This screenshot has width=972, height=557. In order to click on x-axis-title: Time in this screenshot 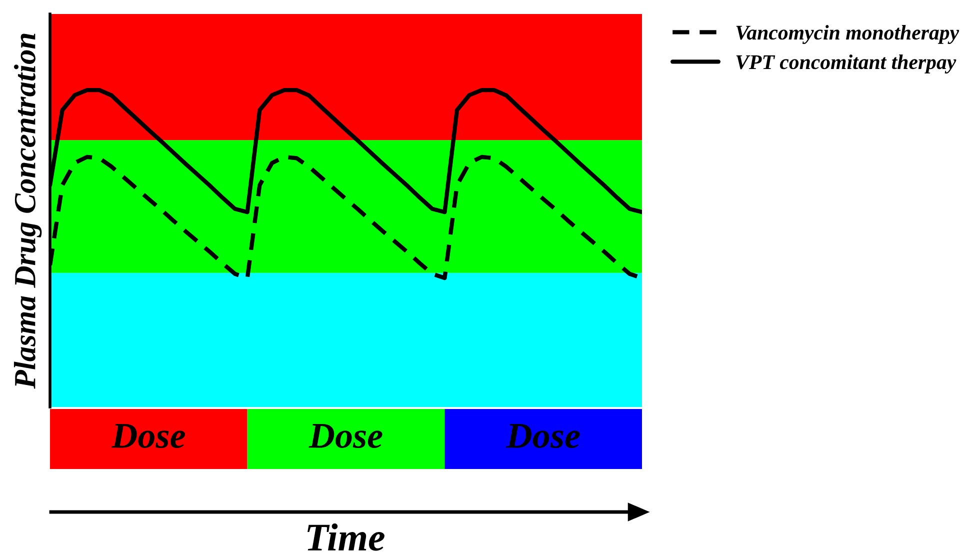, I will do `click(346, 537)`.